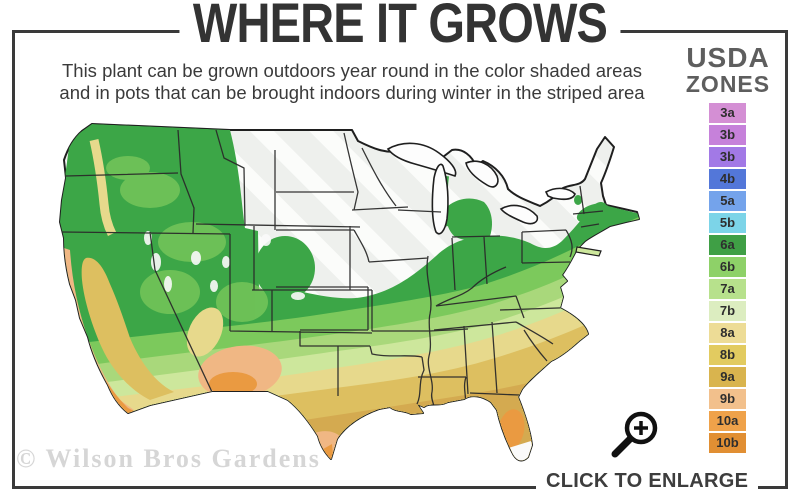 The width and height of the screenshot is (800, 500). I want to click on zone-patch-michigan-green, so click(469, 219).